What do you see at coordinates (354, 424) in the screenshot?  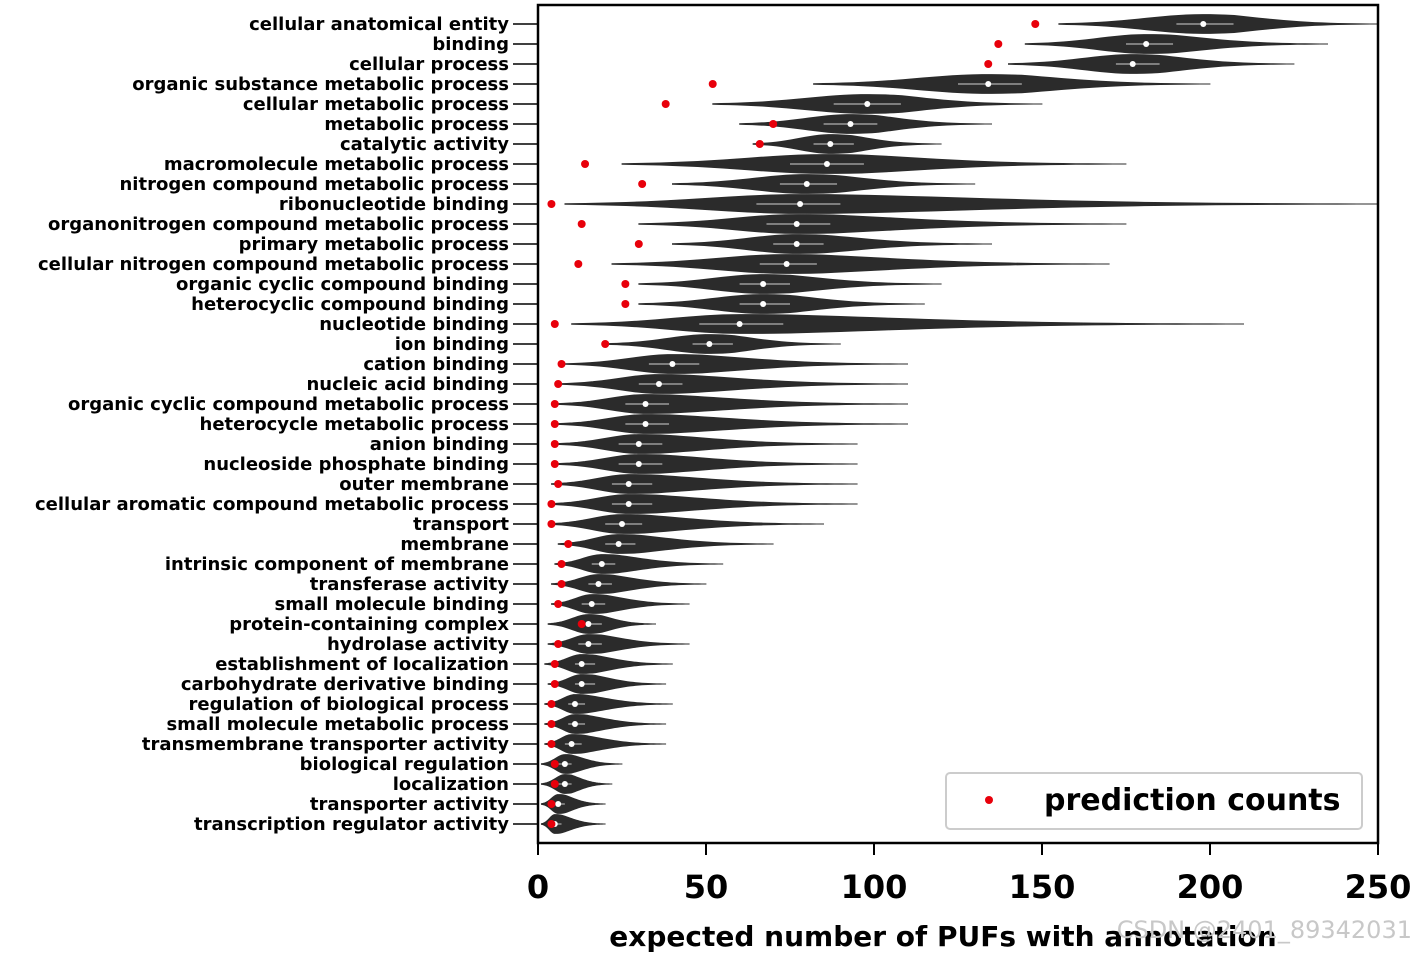 I see `category-label: heterocycle metabolic process` at bounding box center [354, 424].